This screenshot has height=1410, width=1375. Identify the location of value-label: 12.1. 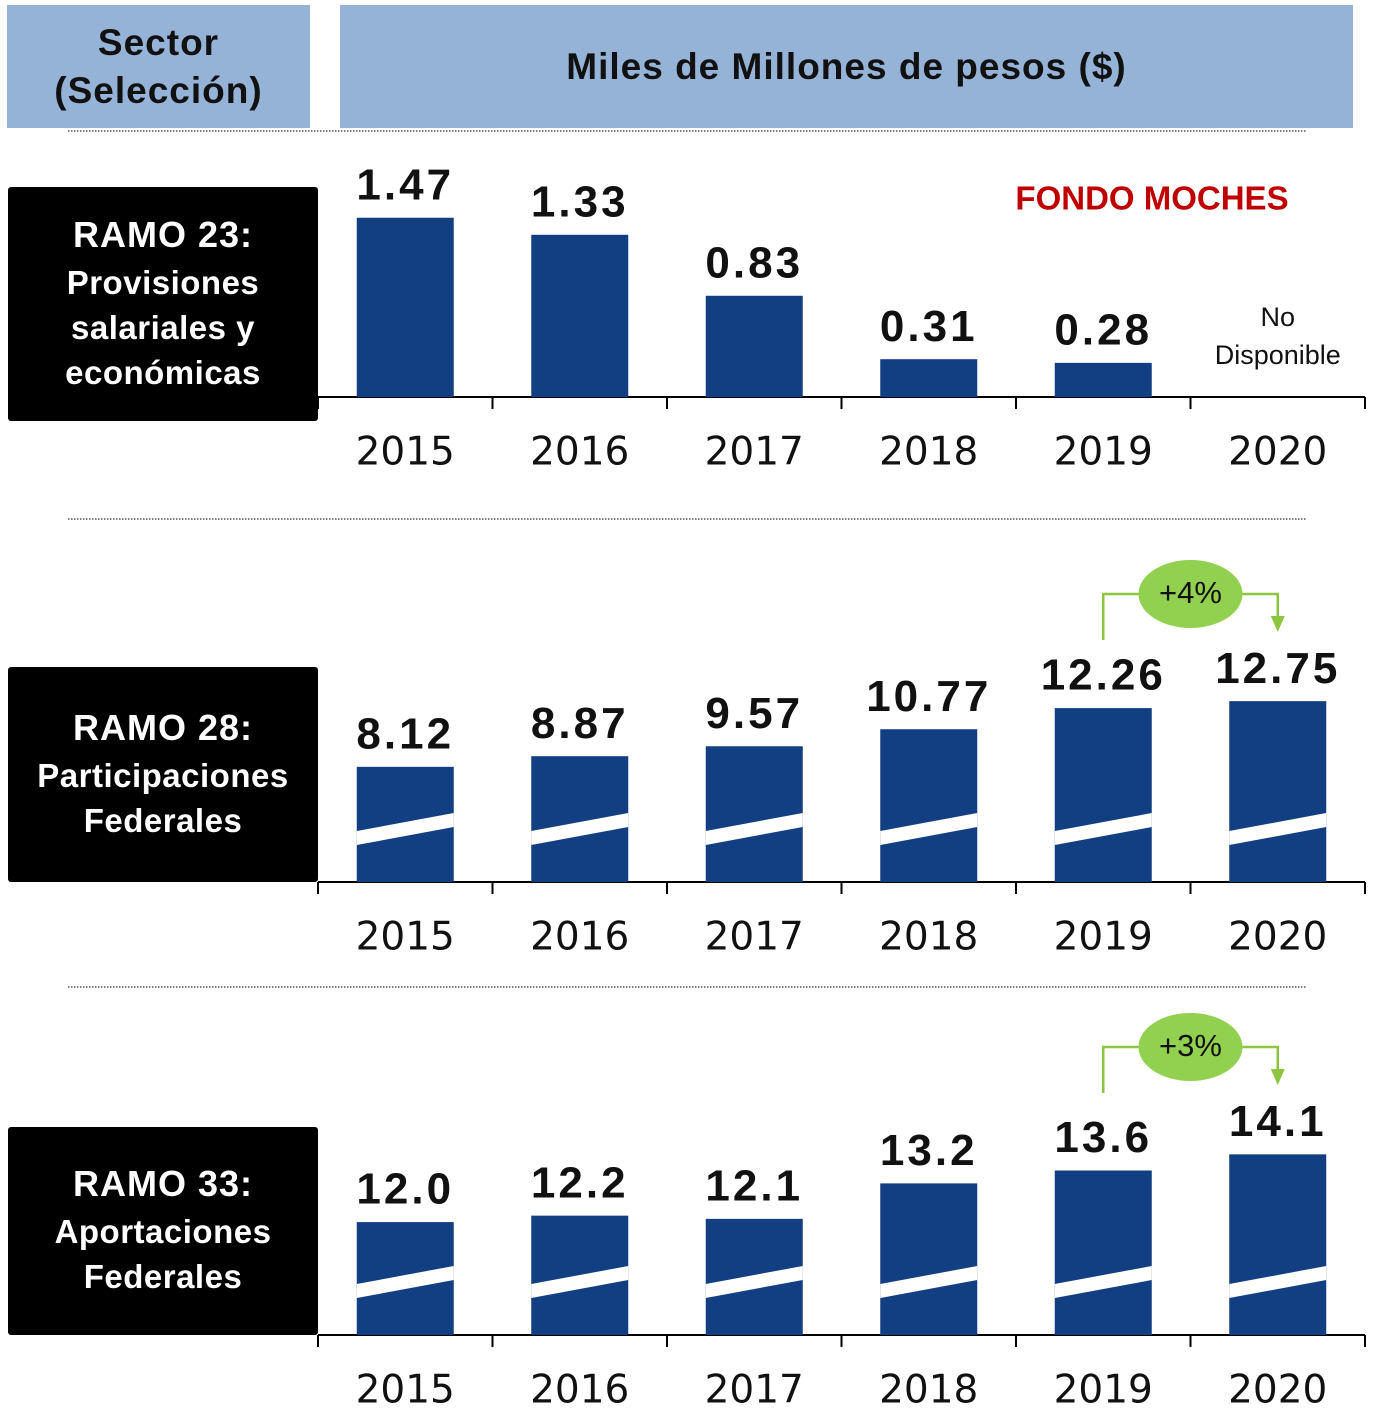
(754, 1185).